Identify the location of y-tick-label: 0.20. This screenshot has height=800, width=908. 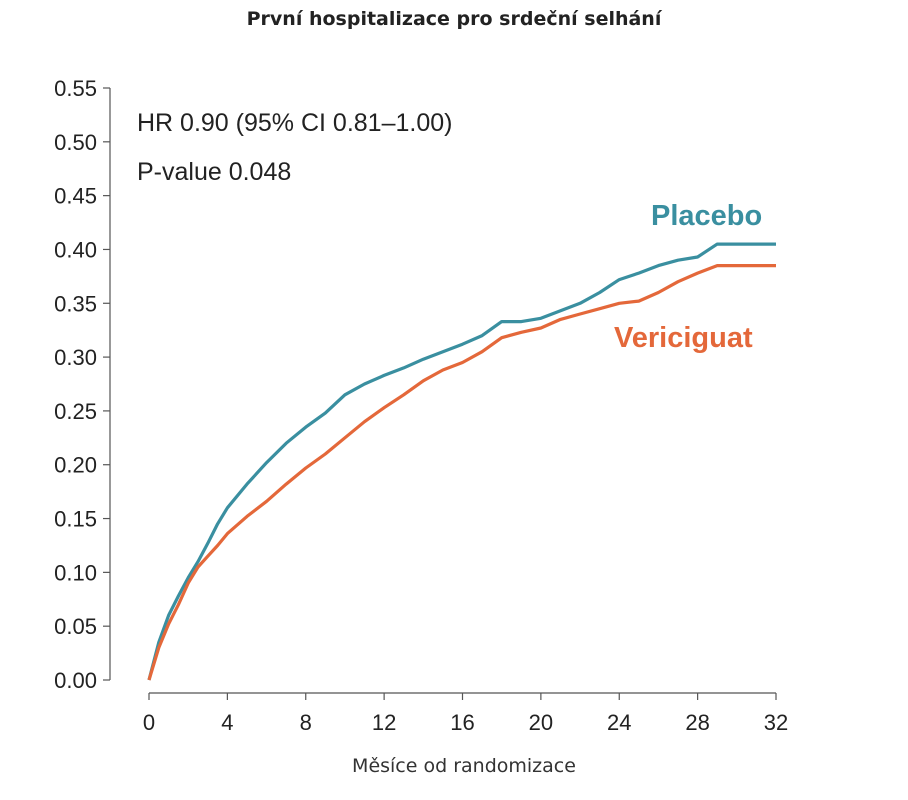
(75, 465).